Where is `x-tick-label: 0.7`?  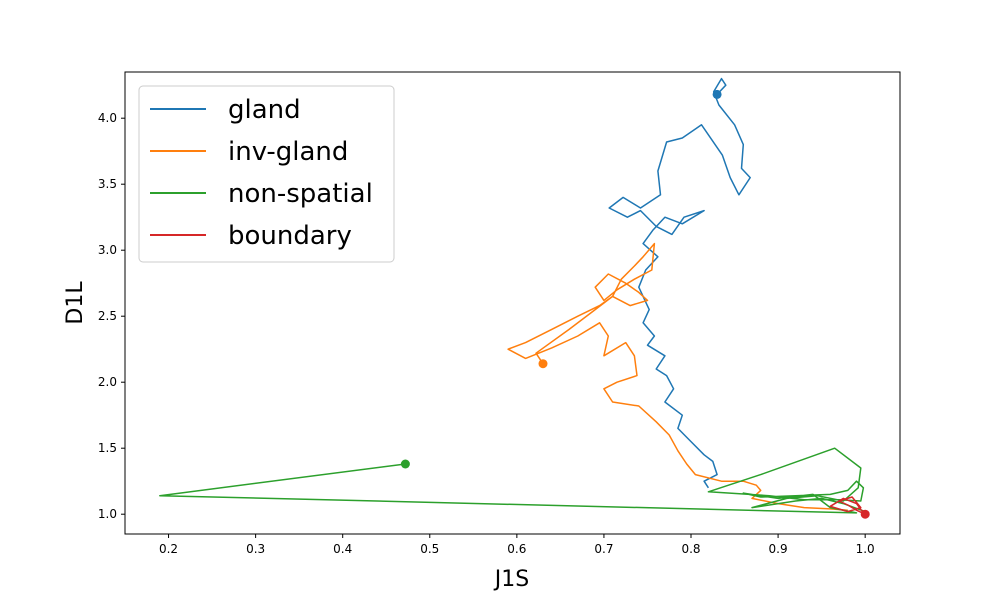
x-tick-label: 0.7 is located at coordinates (603, 549).